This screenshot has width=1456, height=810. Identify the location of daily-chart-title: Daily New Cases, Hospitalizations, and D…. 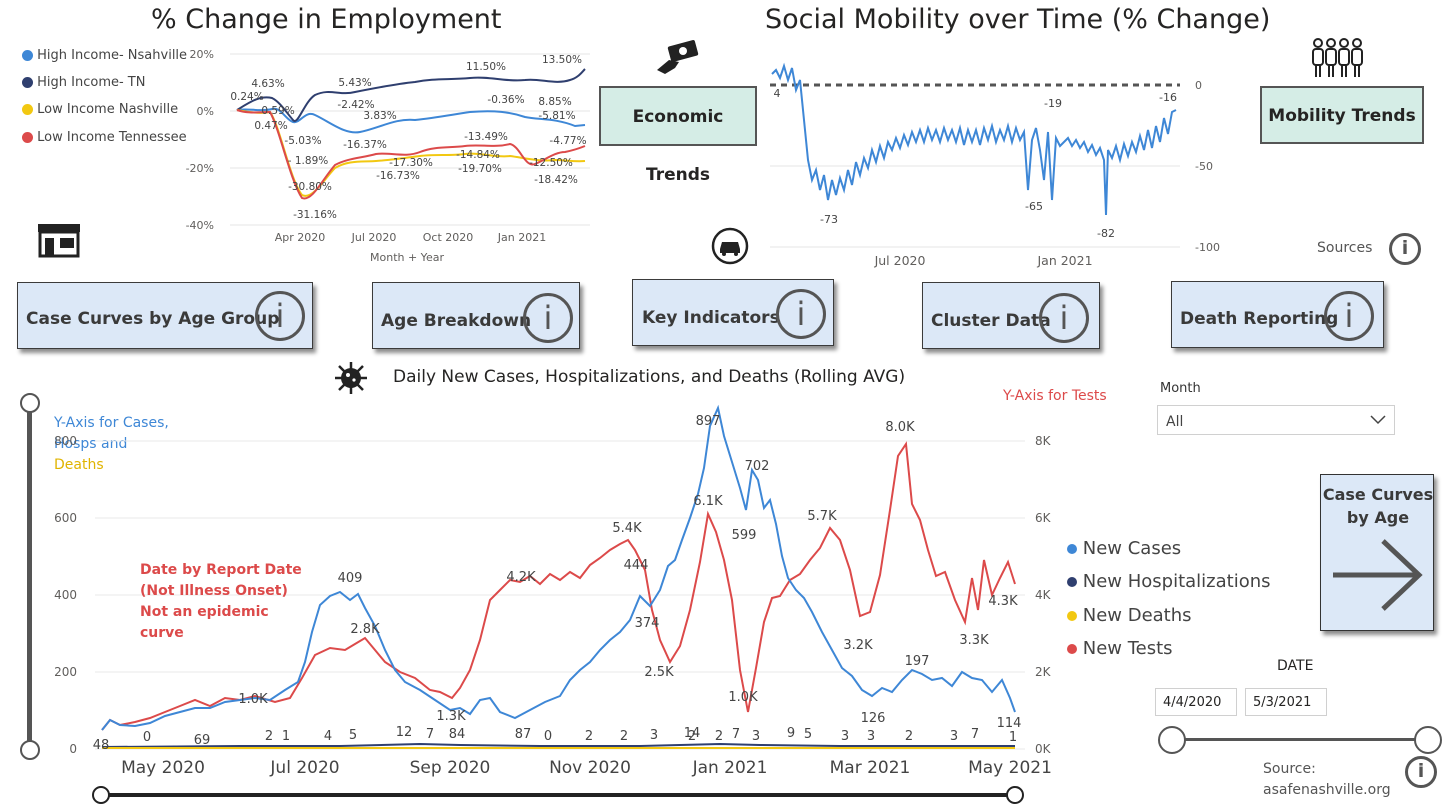
(649, 377).